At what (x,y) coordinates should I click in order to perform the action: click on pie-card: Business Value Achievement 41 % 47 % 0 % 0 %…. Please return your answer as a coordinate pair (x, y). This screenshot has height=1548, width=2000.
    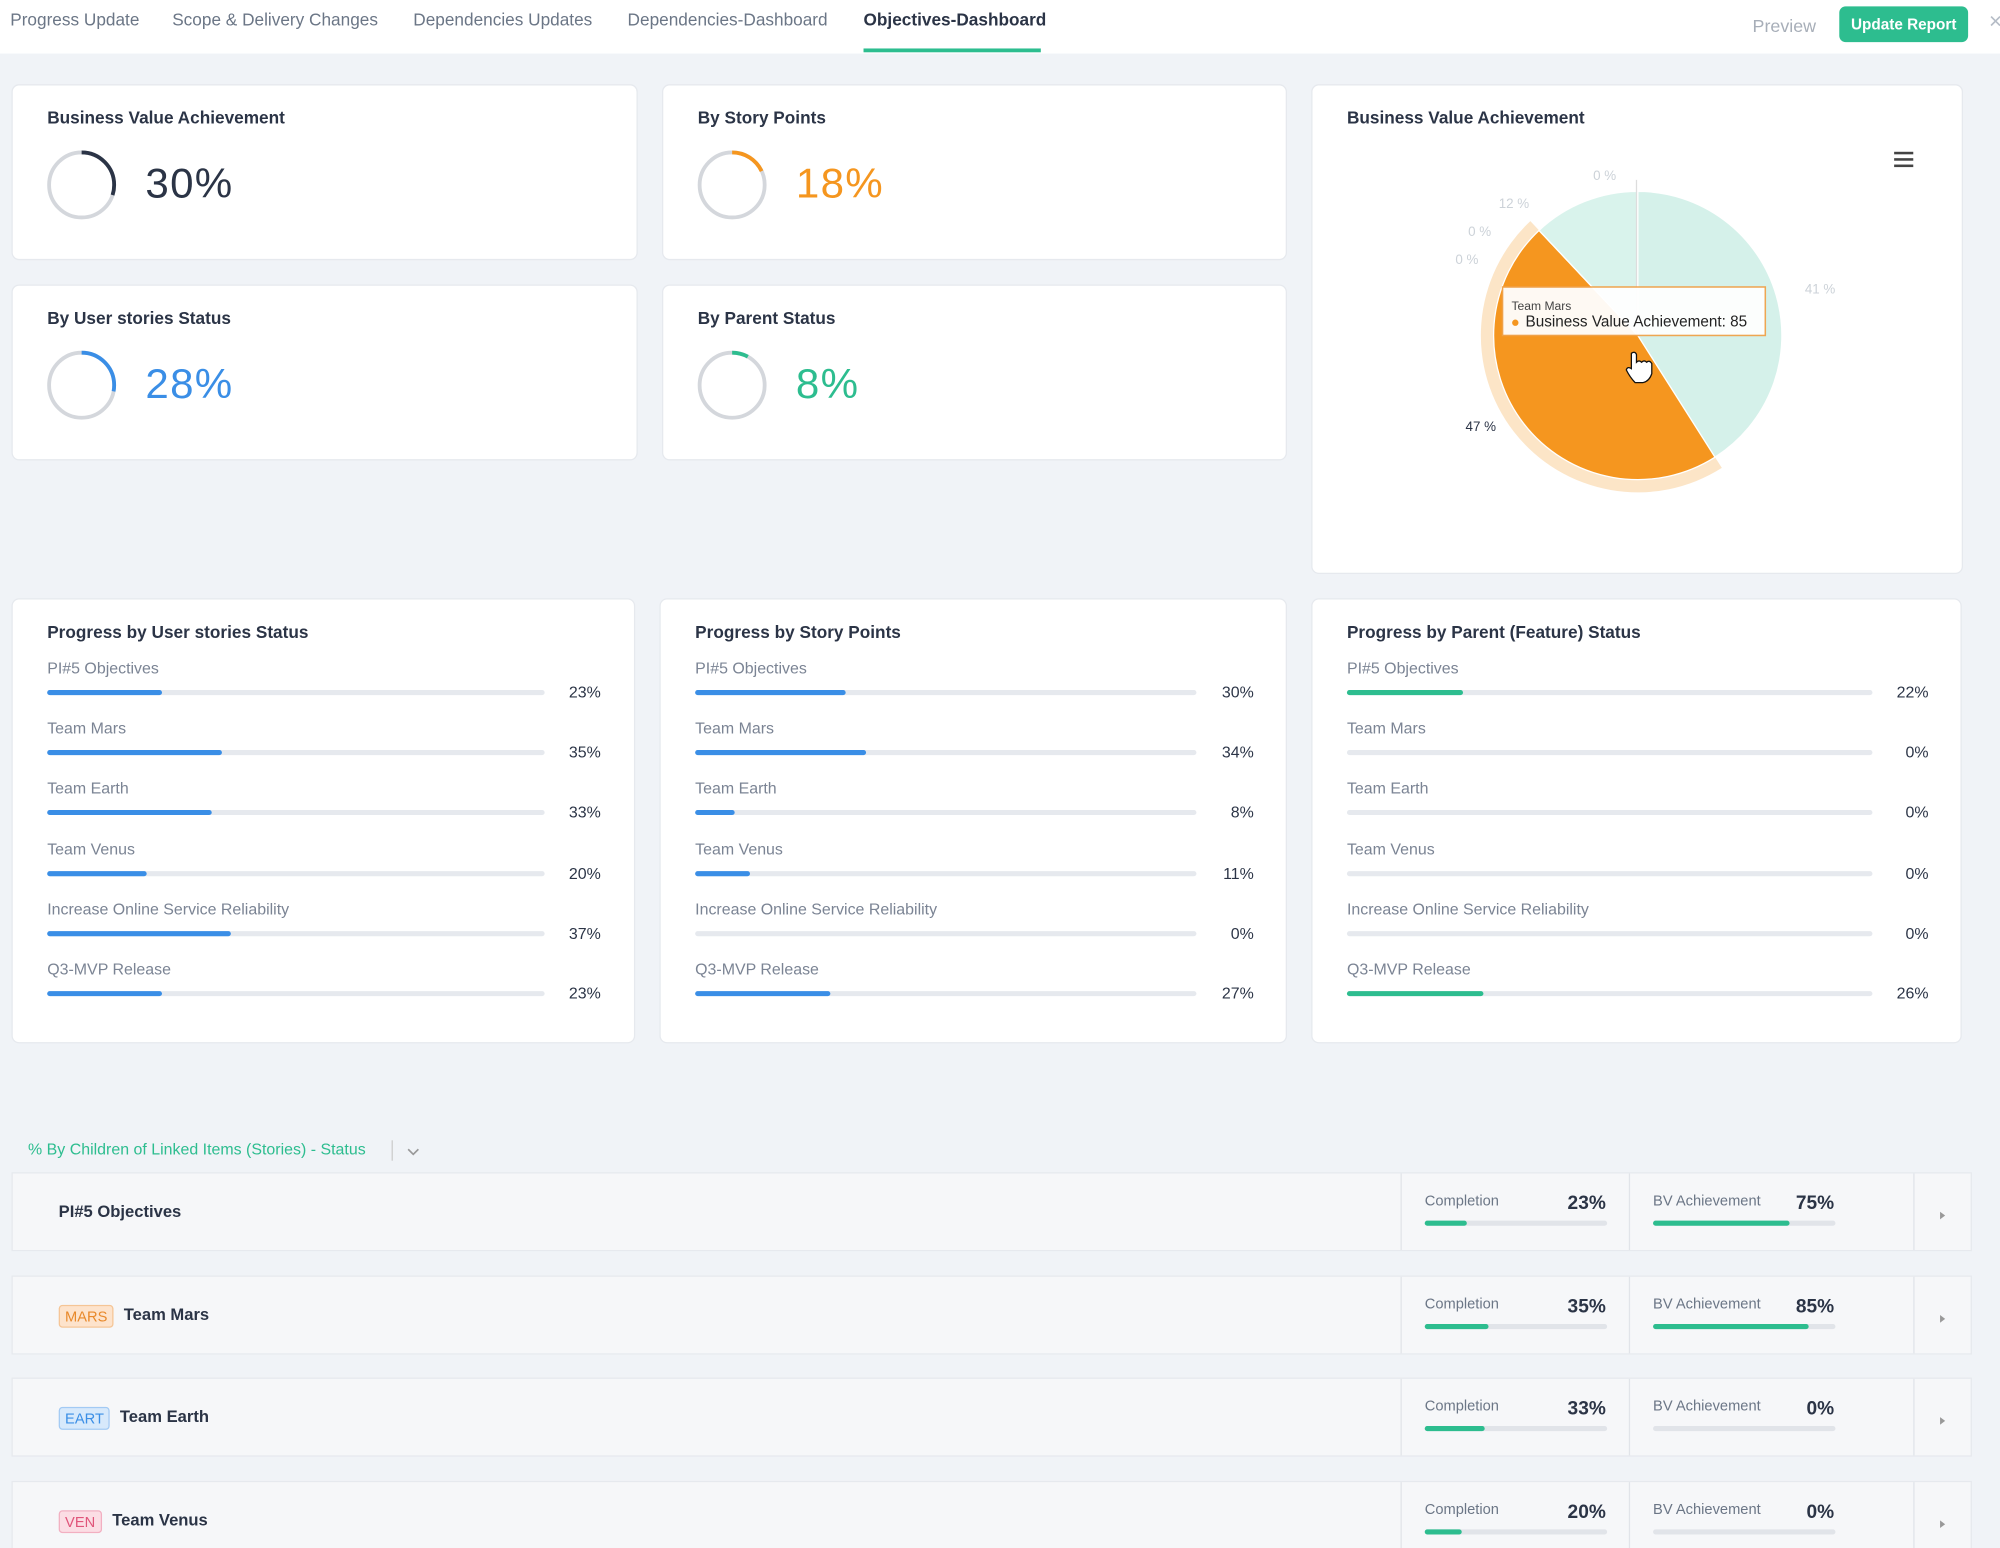
    Looking at the image, I should click on (1637, 329).